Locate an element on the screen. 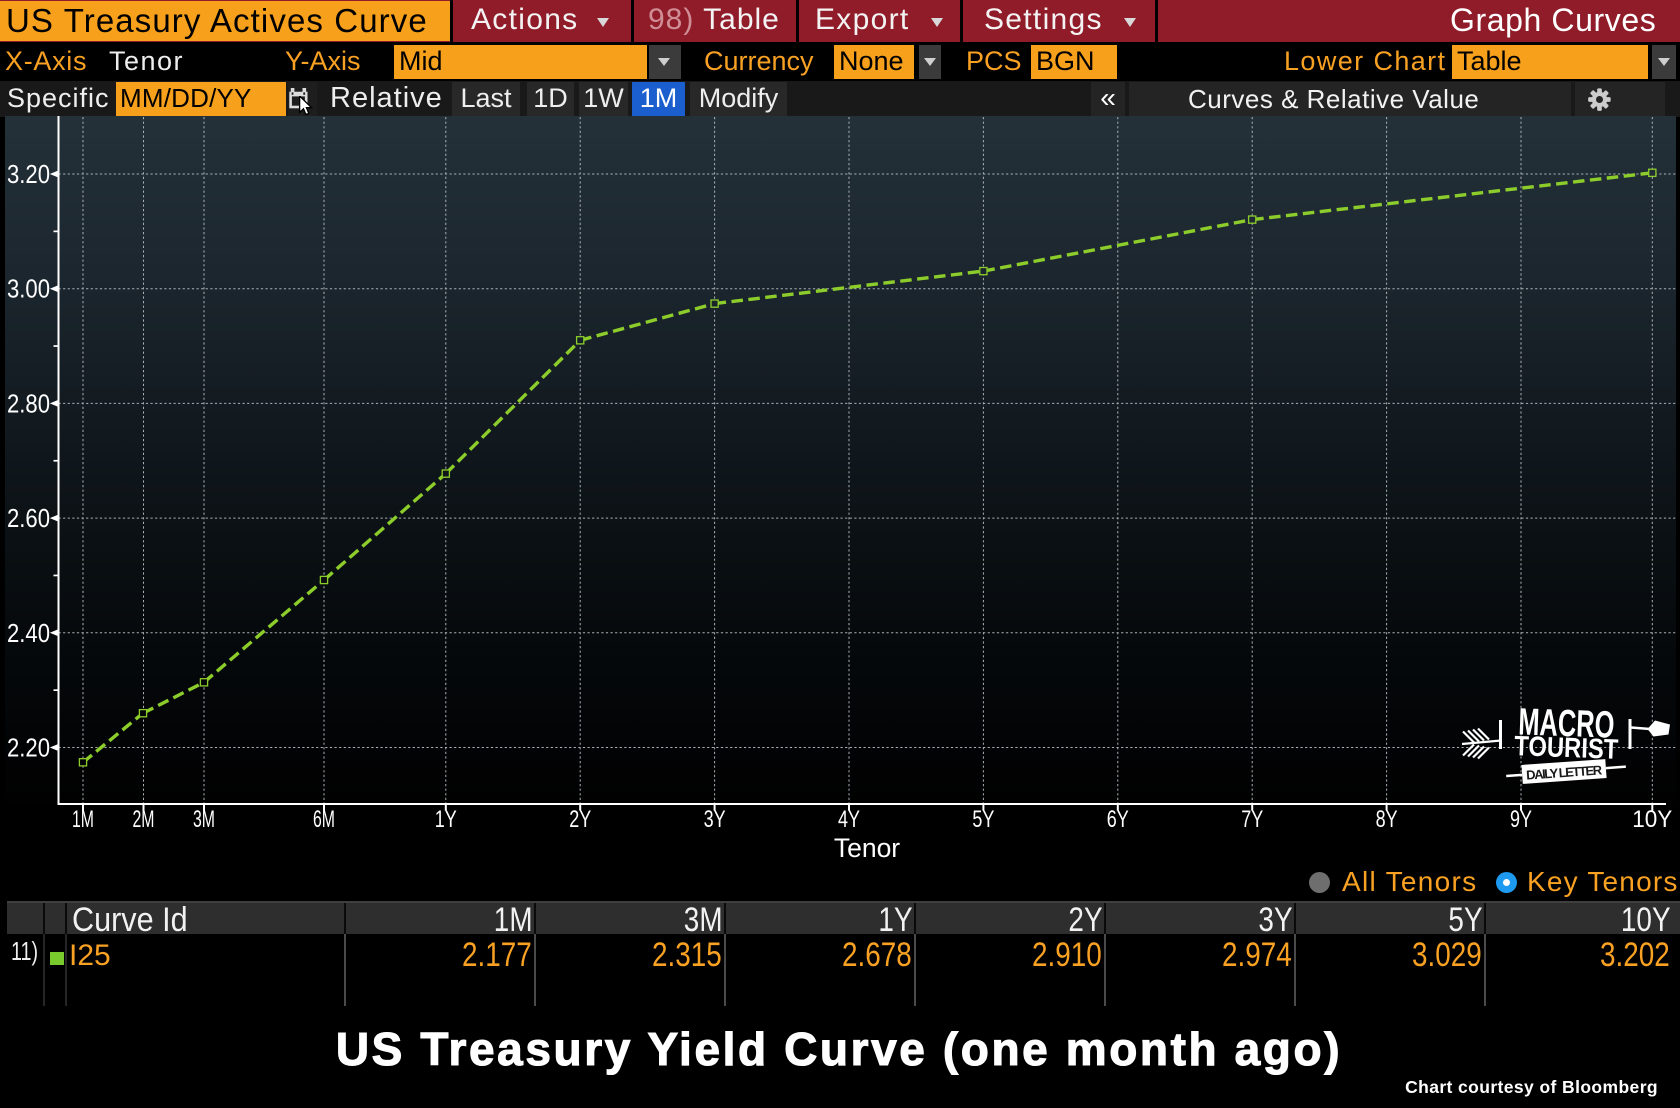  svg-text: 6M is located at coordinates (324, 819).